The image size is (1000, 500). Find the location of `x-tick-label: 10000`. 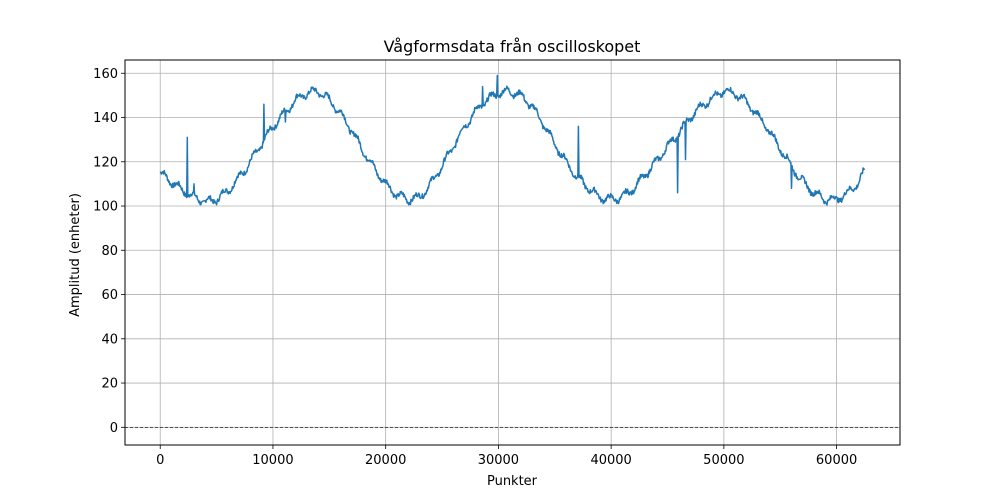

x-tick-label: 10000 is located at coordinates (272, 460).